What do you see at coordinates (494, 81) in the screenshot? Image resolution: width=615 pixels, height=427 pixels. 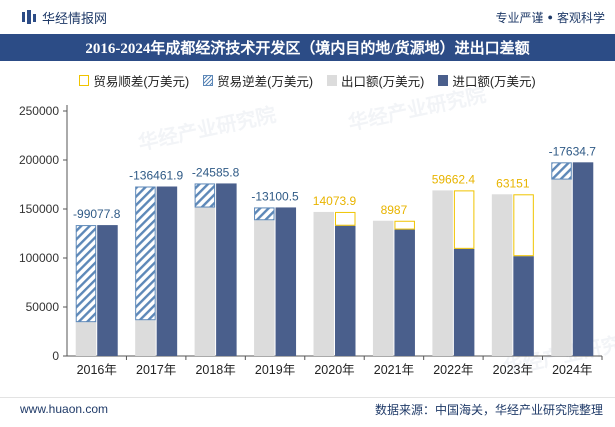 I see `legend-label-import: 进口额(万美元)` at bounding box center [494, 81].